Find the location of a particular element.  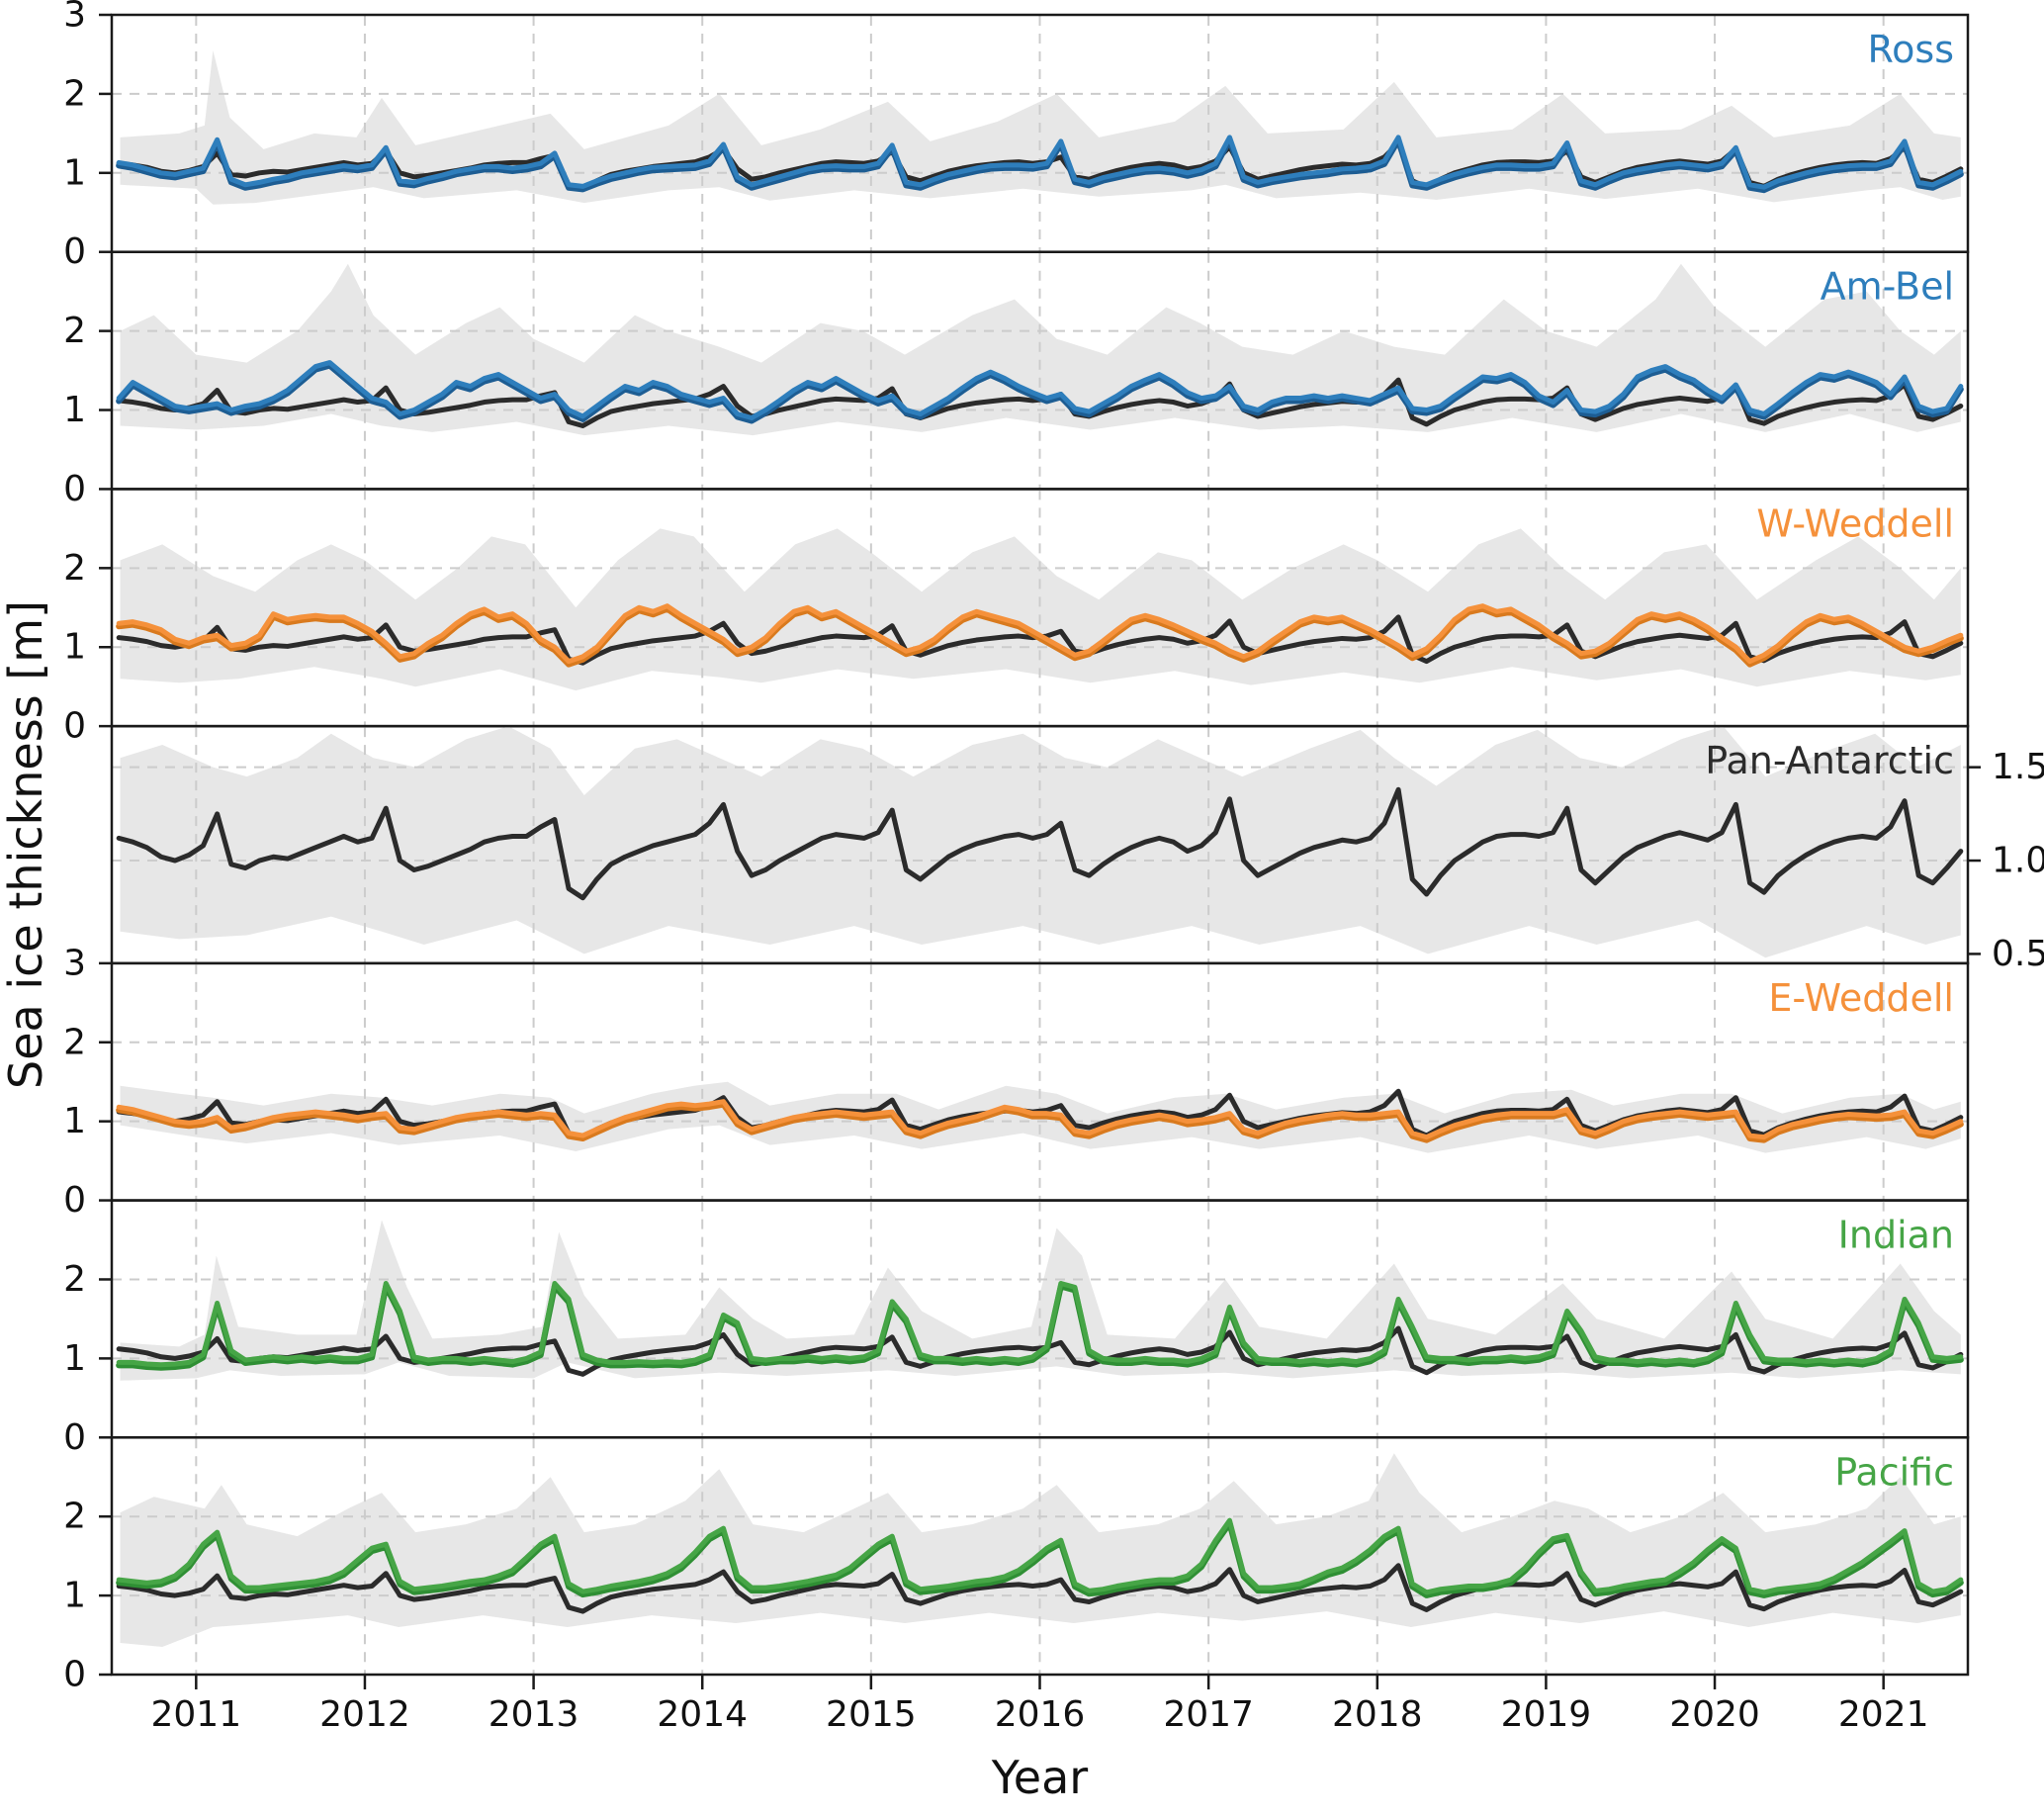

y-axis-label: Sea ice thickness [m] is located at coordinates (26, 844).